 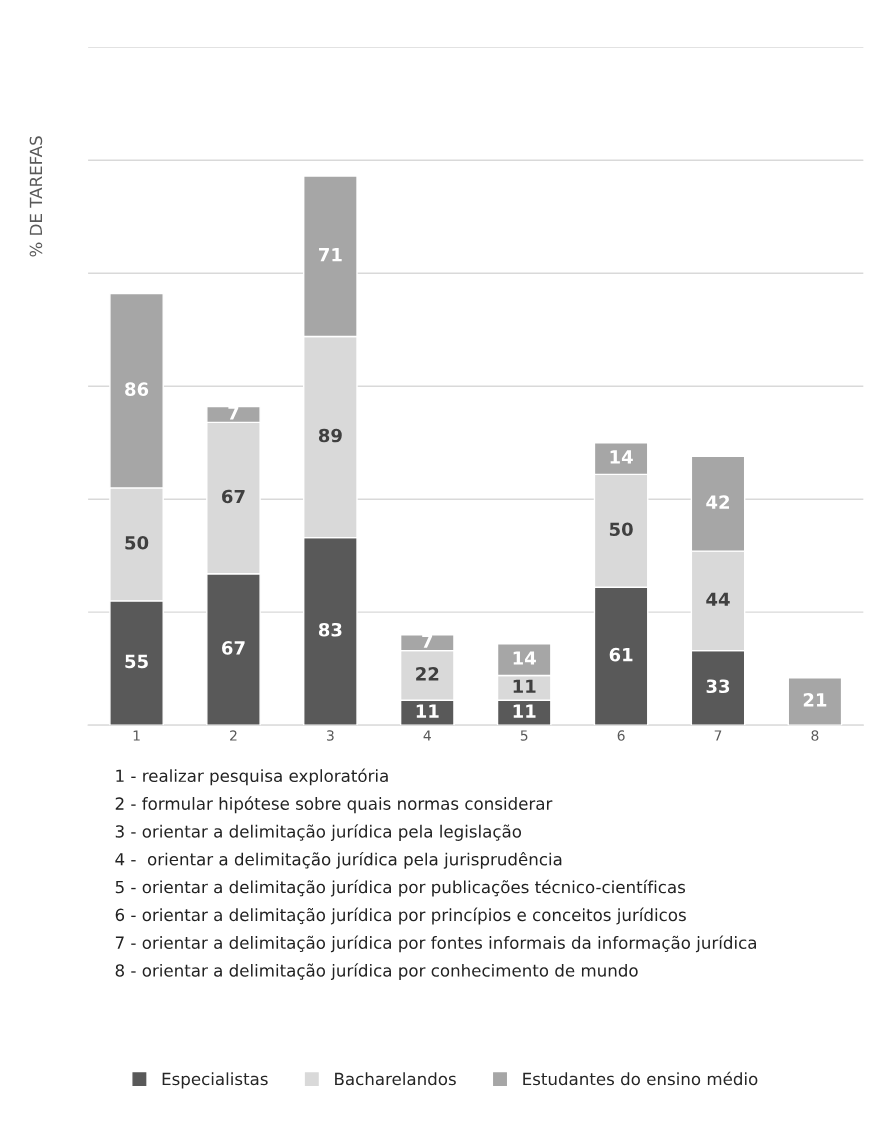 I want to click on data-label: 89, so click(x=330, y=435).